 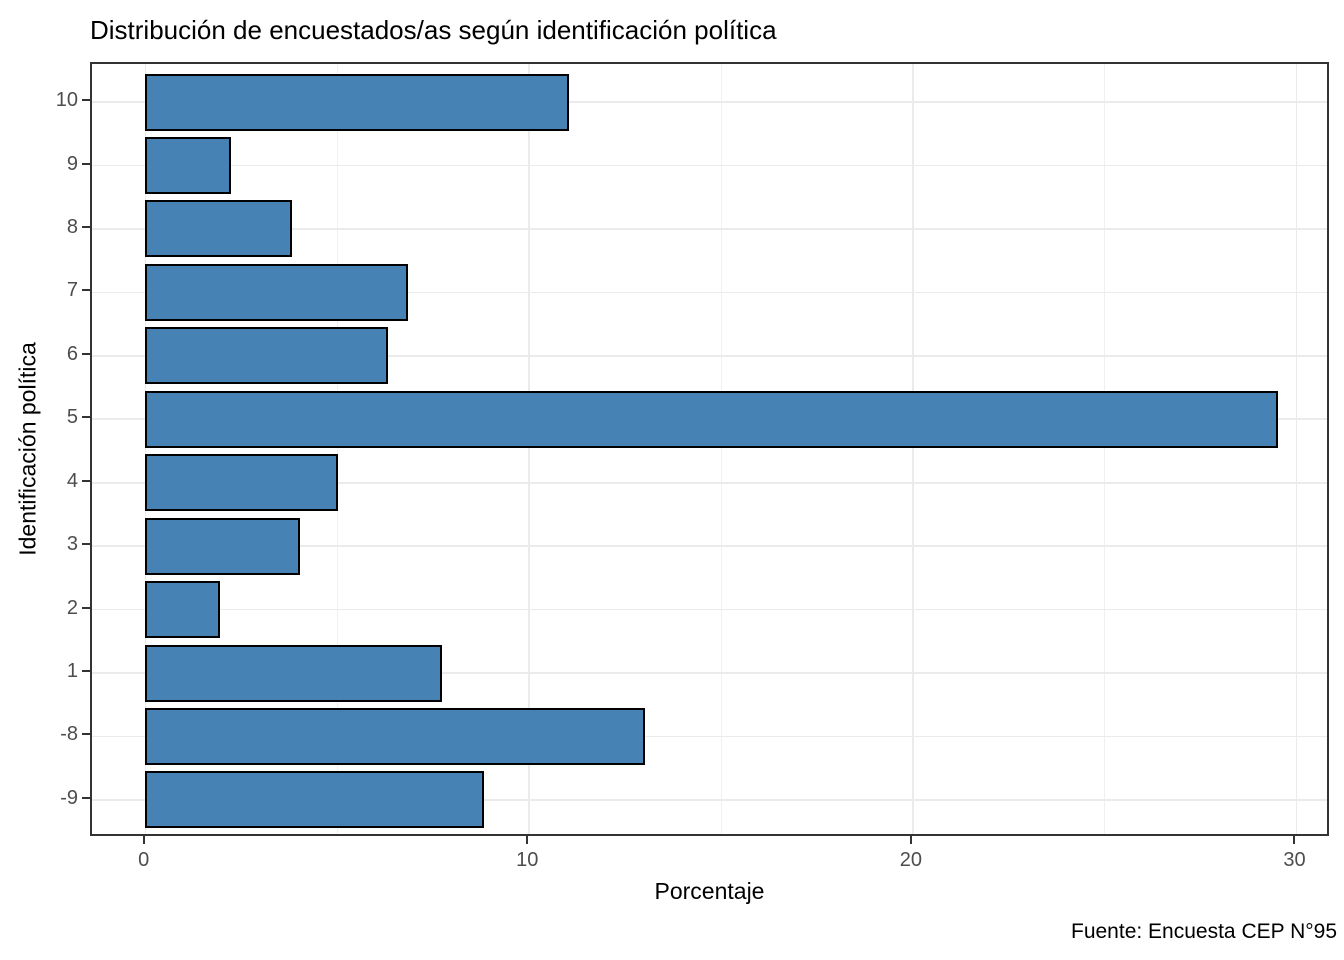 What do you see at coordinates (1294, 860) in the screenshot?
I see `x-tick-label: 30` at bounding box center [1294, 860].